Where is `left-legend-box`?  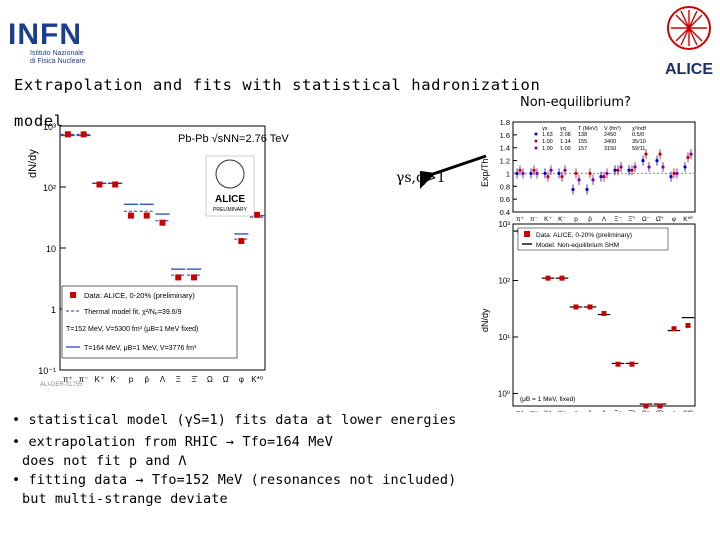
left-legend-box is located at coordinates (149, 322).